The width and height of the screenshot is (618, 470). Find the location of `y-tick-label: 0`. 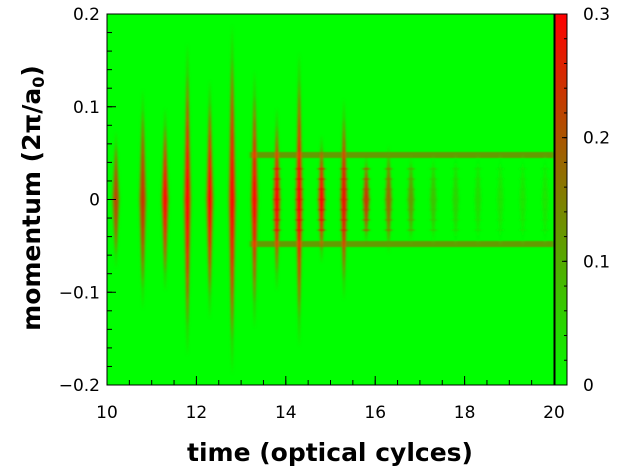

y-tick-label: 0 is located at coordinates (94, 201).